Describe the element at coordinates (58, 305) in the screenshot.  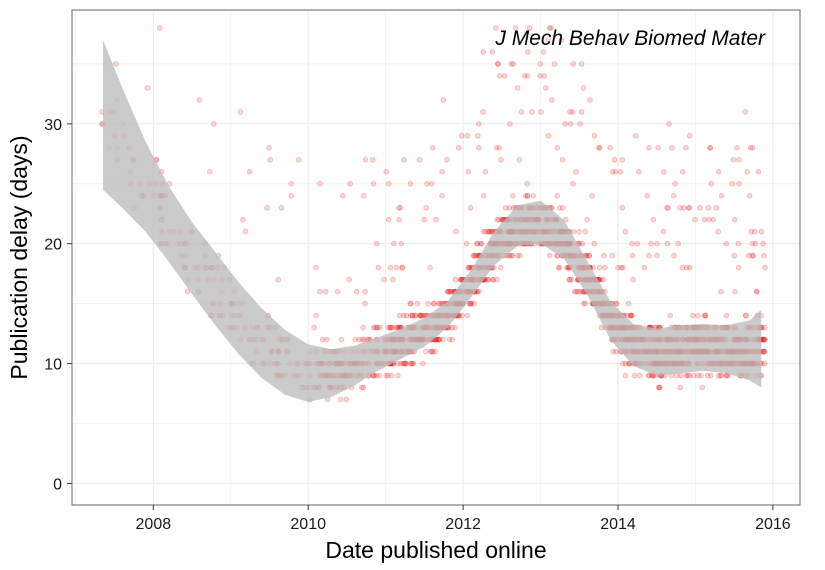
I see `y-axis: 0 10 20 30` at that location.